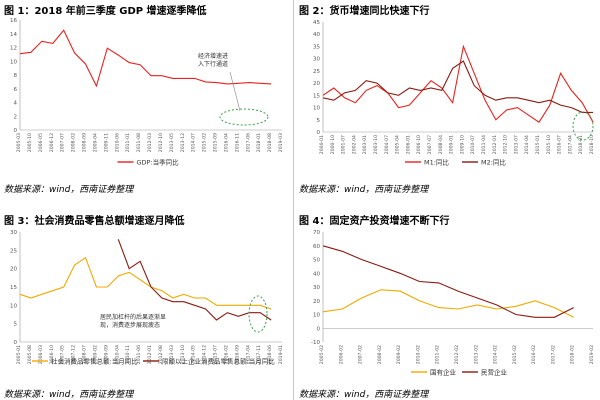 This screenshot has height=400, width=600. Describe the element at coordinates (361, 354) in the screenshot. I see `x-tick-label: 2007-02` at that location.